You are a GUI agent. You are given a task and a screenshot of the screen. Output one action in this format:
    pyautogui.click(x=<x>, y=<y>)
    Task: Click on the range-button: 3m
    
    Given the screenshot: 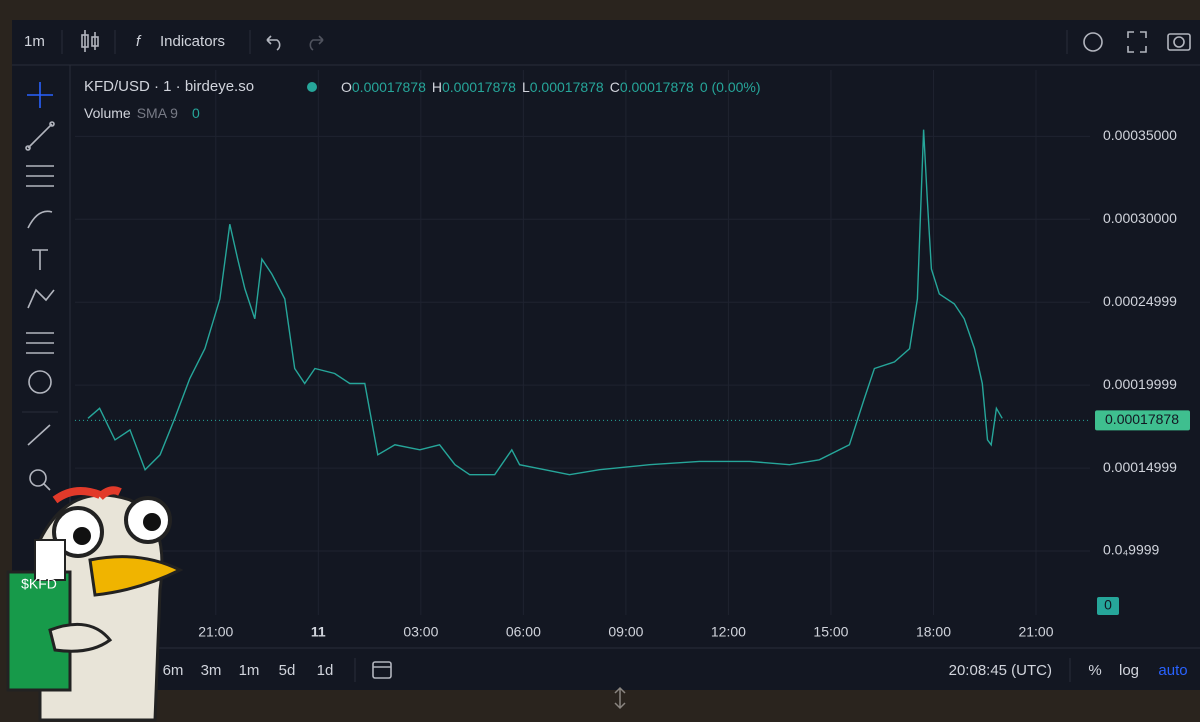 What is the action you would take?
    pyautogui.click(x=211, y=670)
    